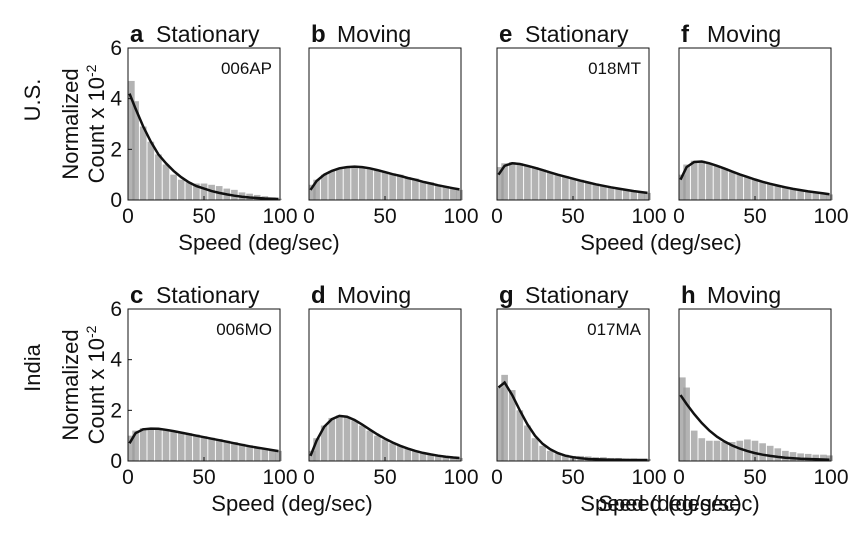  What do you see at coordinates (754, 216) in the screenshot?
I see `panel-f-xtick-label-50: 50` at bounding box center [754, 216].